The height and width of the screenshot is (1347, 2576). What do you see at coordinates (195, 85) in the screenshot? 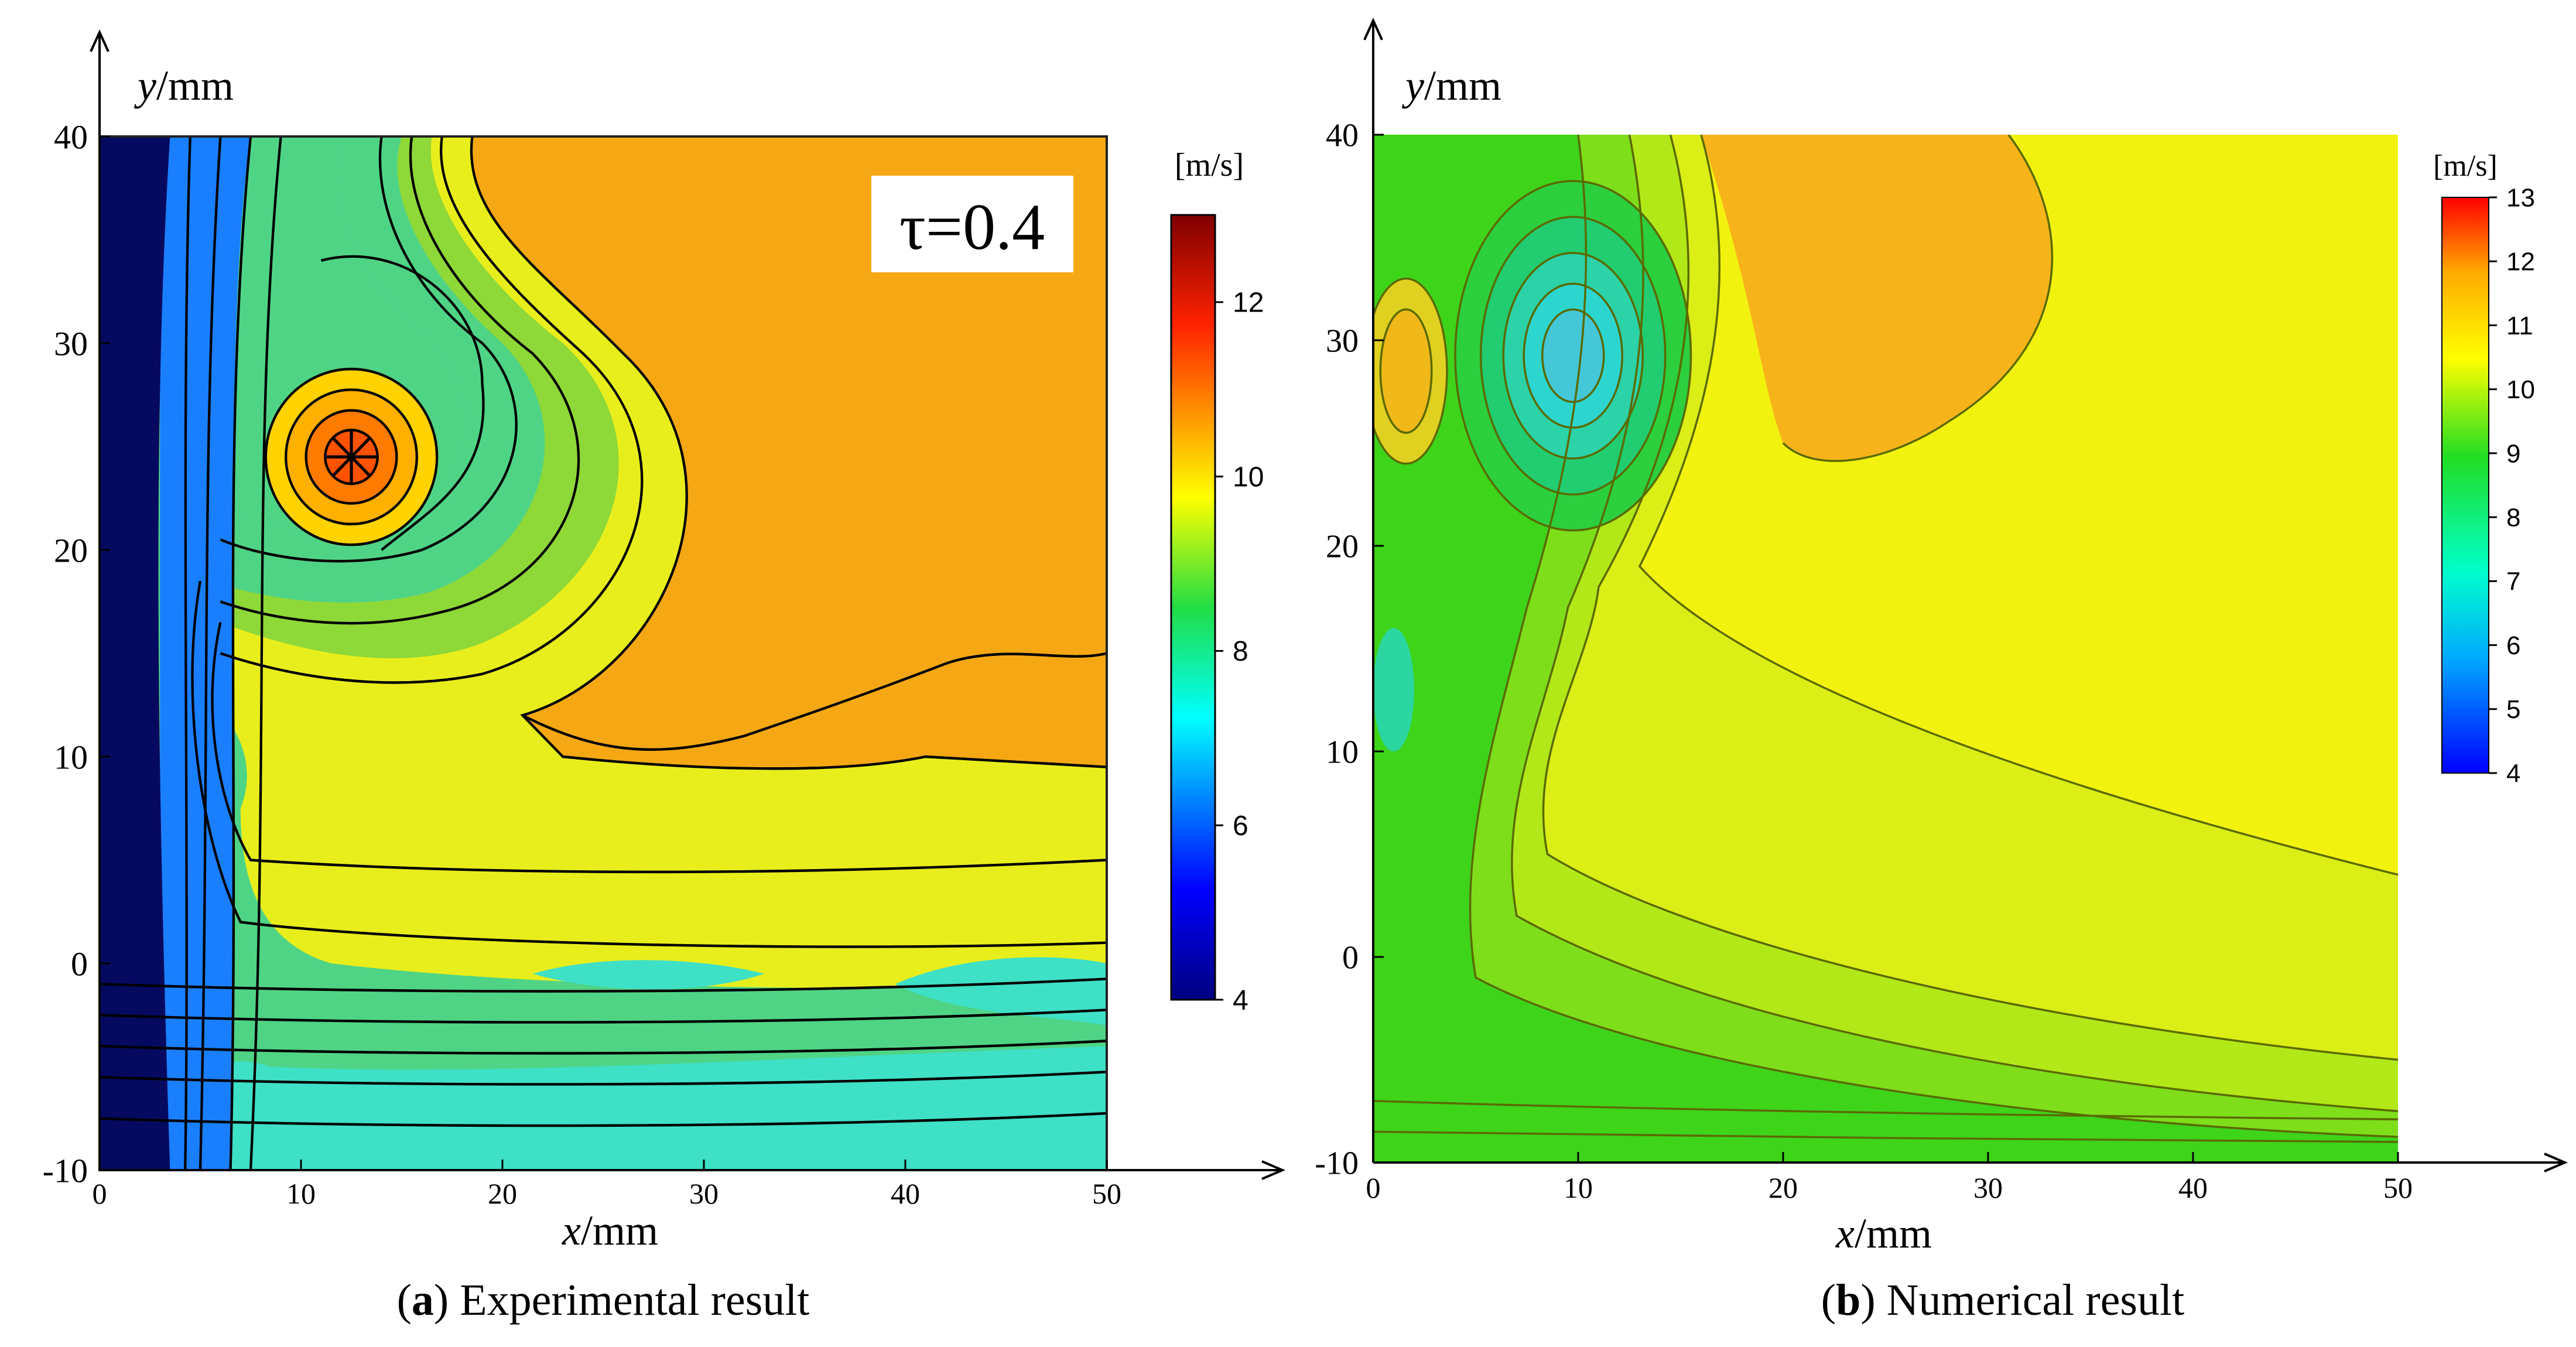
I see `panel-a-y-unit: /mm` at bounding box center [195, 85].